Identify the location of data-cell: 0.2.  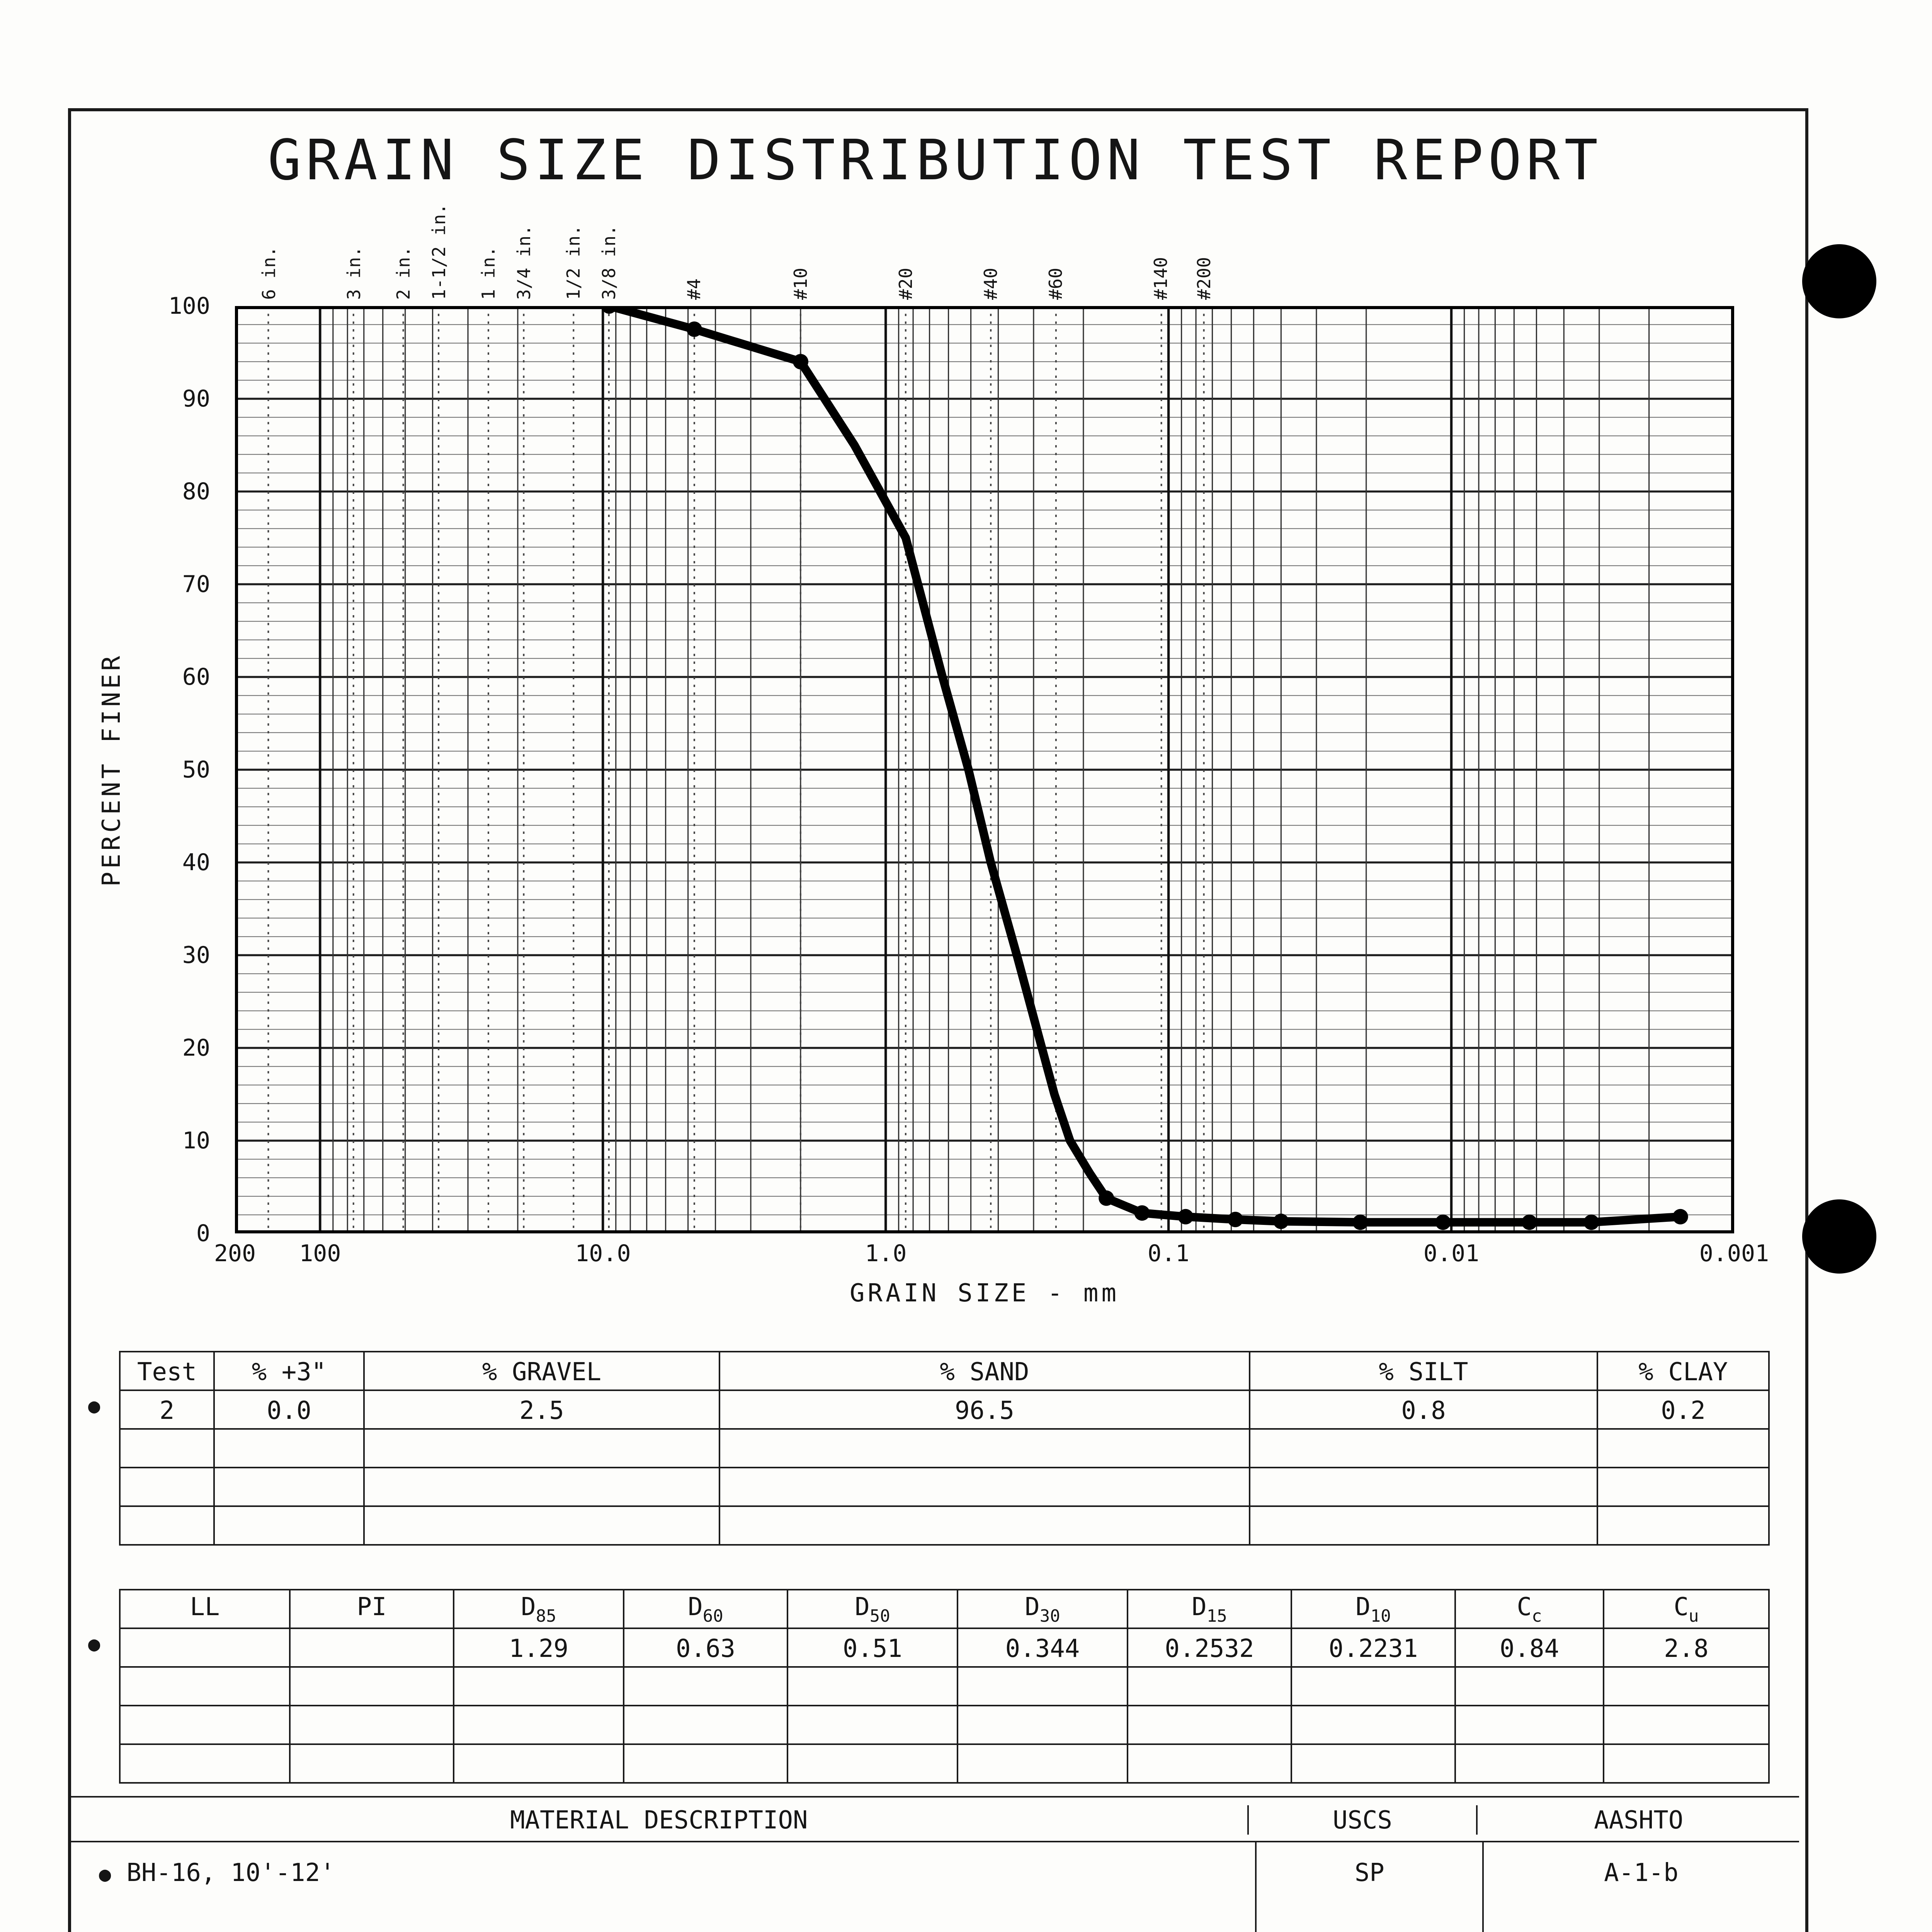
(1684, 1410).